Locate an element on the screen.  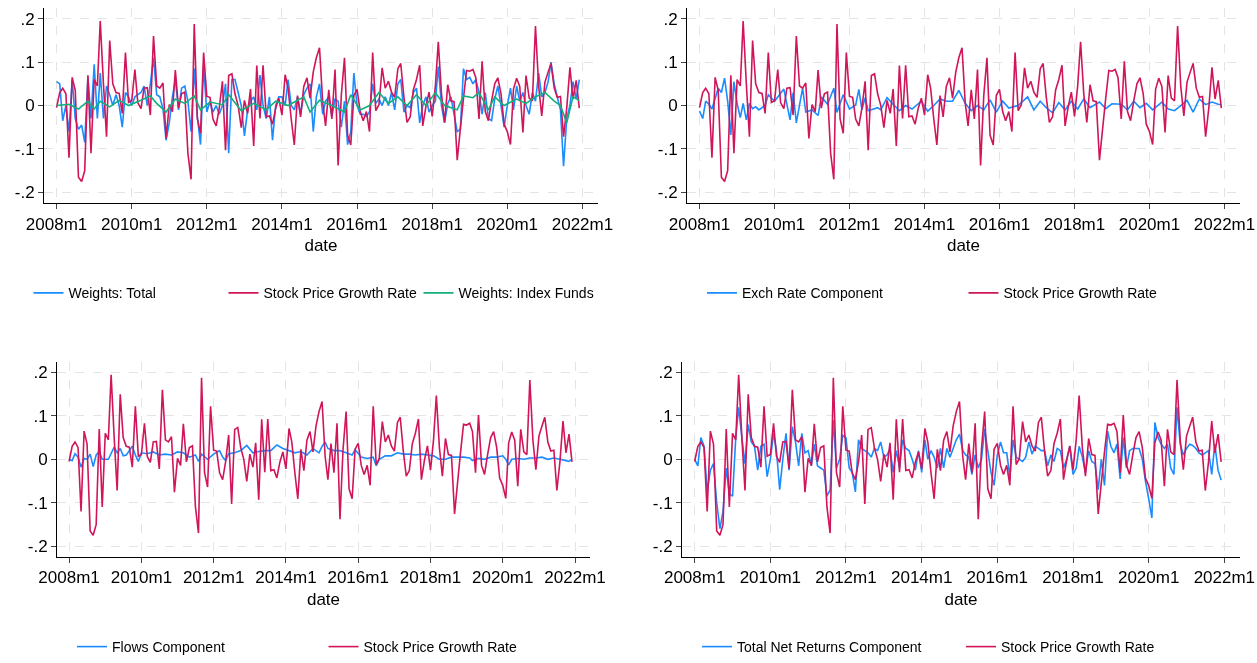
legend-label: Exch Rate Component is located at coordinates (812, 293).